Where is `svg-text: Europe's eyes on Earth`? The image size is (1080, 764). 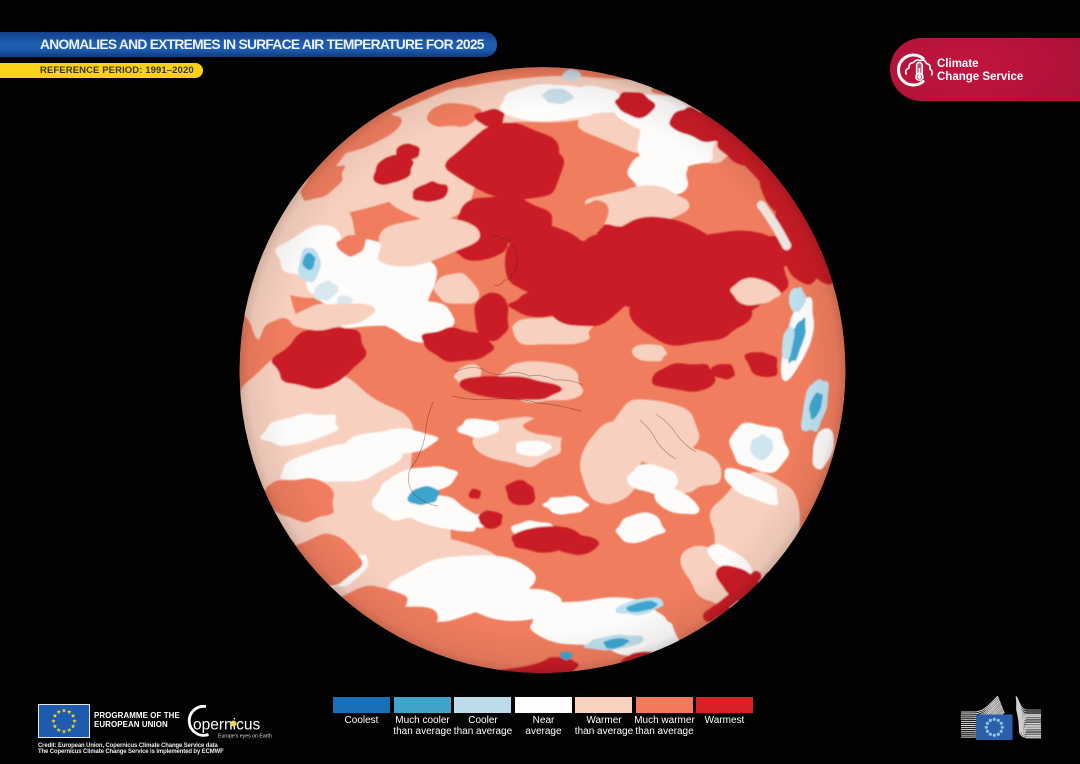 svg-text: Europe's eyes on Earth is located at coordinates (245, 737).